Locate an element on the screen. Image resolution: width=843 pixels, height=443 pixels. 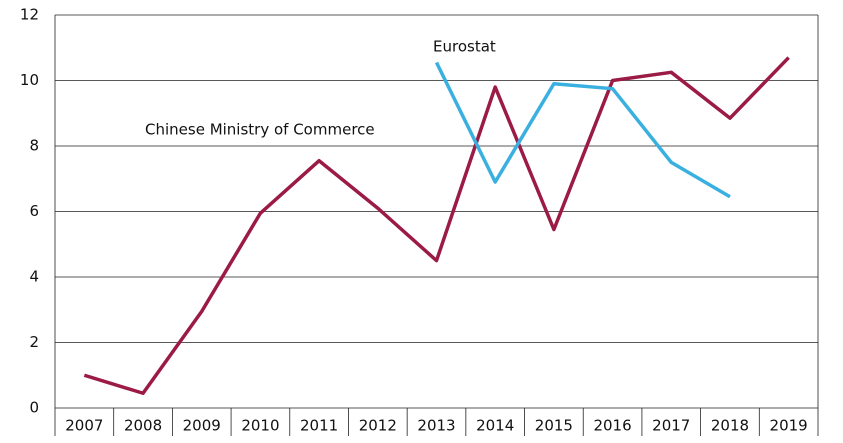
x-tick-label: 2015 is located at coordinates (554, 426).